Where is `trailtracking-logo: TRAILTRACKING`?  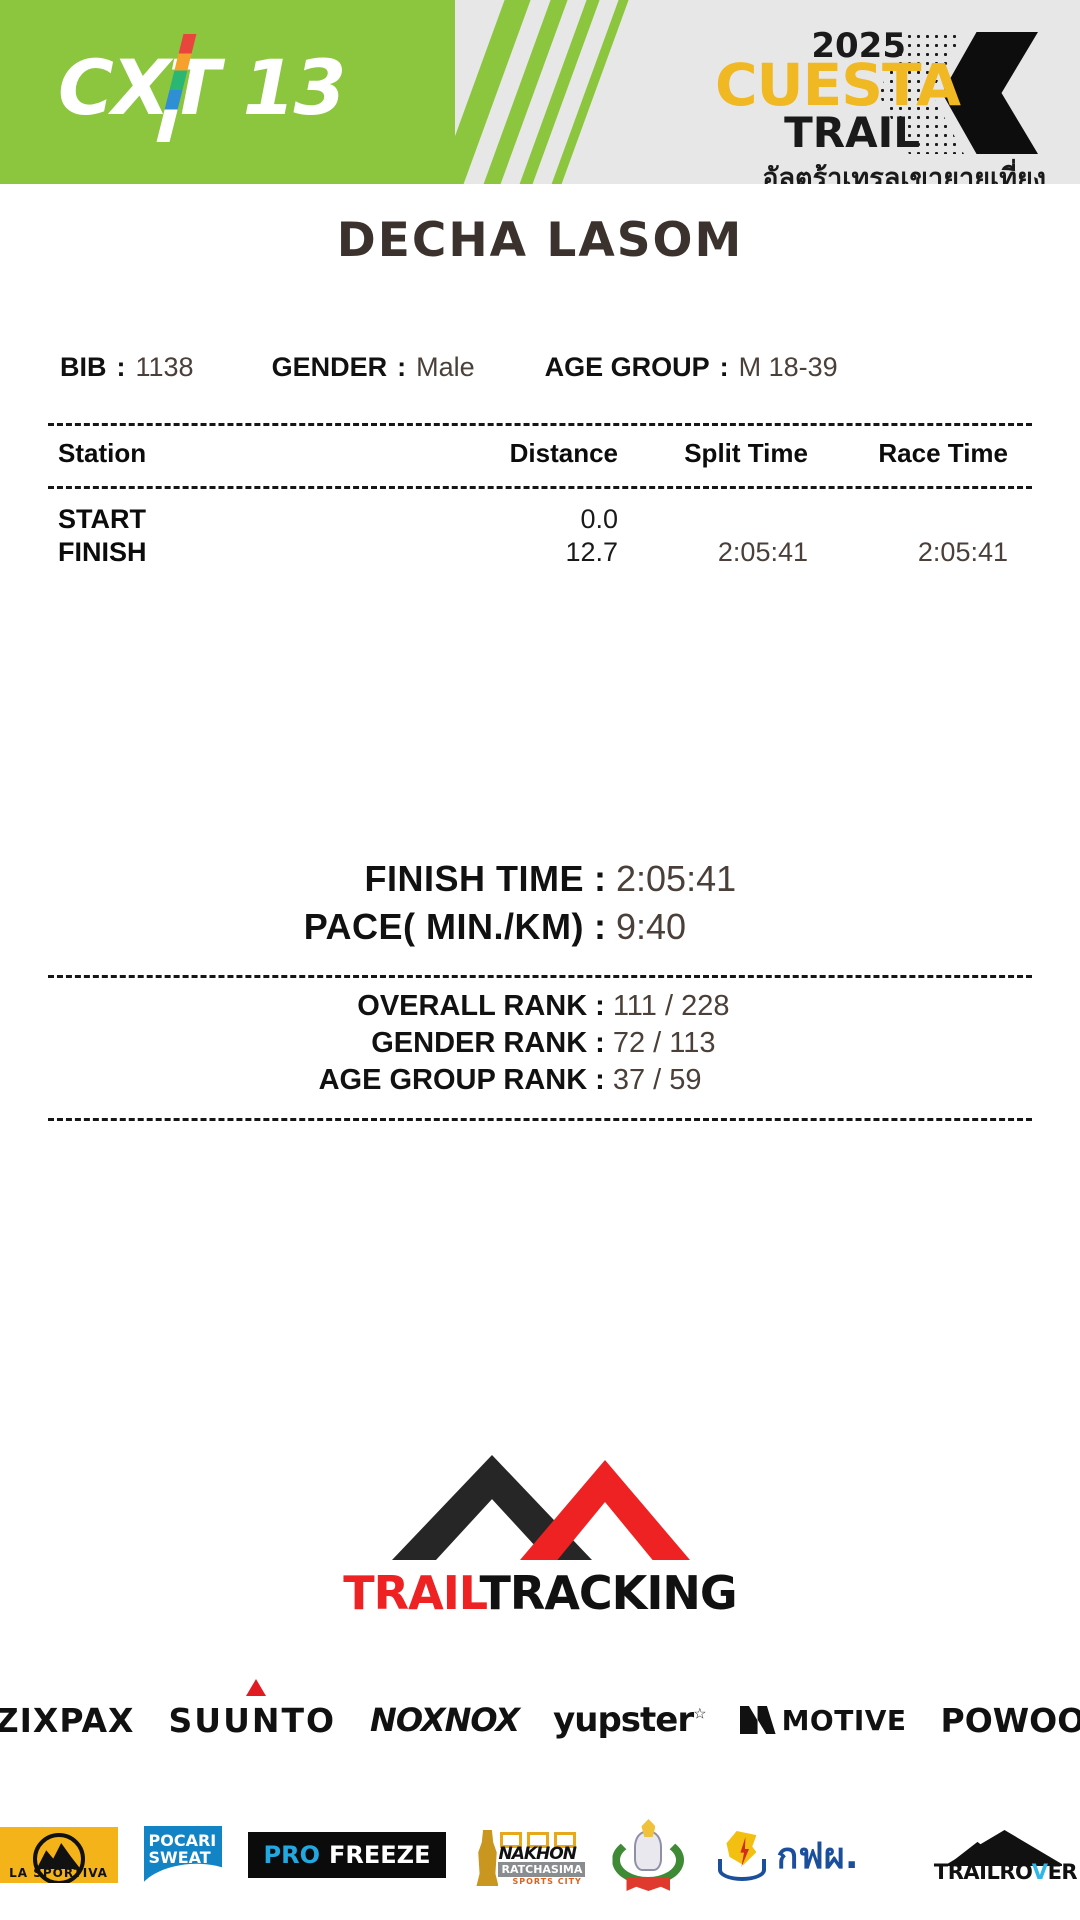
trailtracking-logo: TRAILTRACKING is located at coordinates (540, 1537).